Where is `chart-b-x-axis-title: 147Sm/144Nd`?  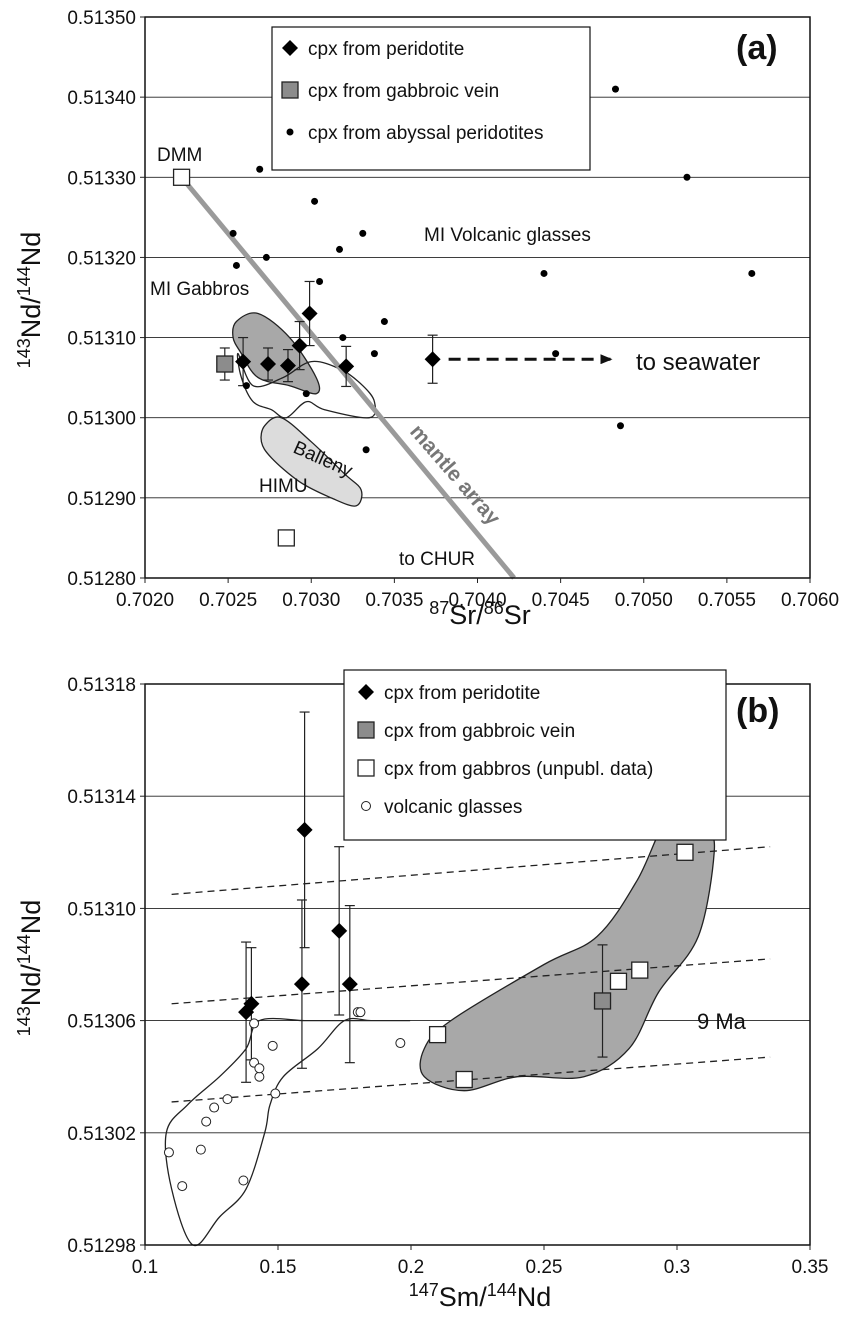 chart-b-x-axis-title: 147Sm/144Nd is located at coordinates (480, 1296).